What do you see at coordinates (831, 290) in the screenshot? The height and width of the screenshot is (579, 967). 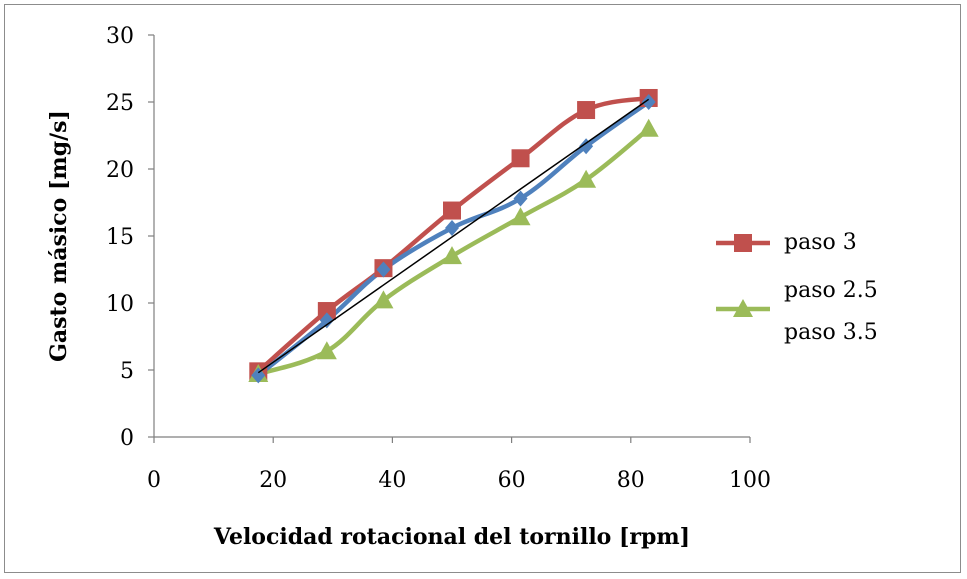 I see `legend-label: paso 2.5` at bounding box center [831, 290].